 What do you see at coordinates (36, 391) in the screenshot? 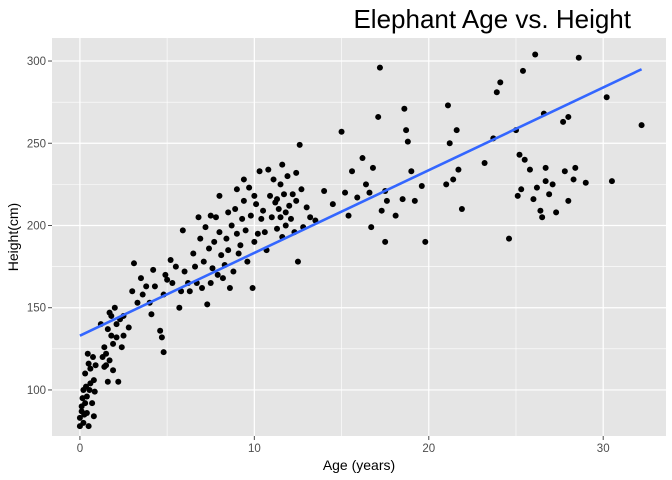
I see `y-tick-label: 100` at bounding box center [36, 391].